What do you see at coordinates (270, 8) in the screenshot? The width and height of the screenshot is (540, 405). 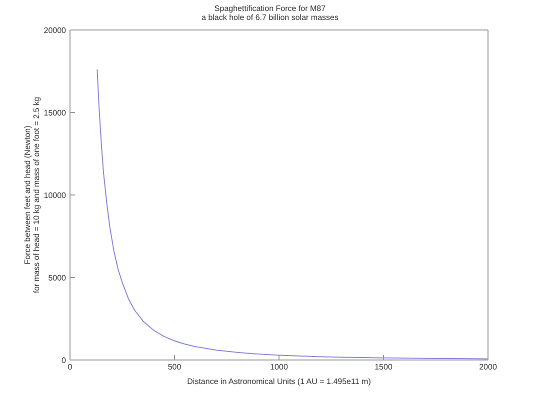 I see `chart-title: Spaghettification Force for M87` at bounding box center [270, 8].